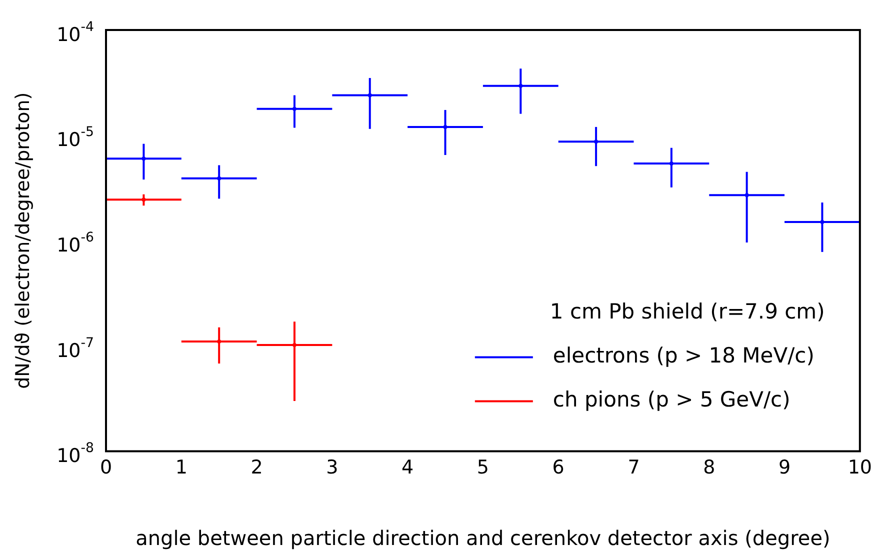  I want to click on x-tick-label: 3, so click(332, 467).